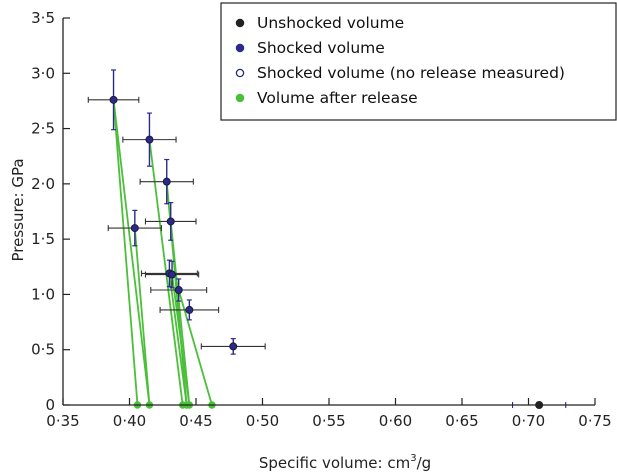 This screenshot has width=617, height=474. What do you see at coordinates (395, 421) in the screenshot?
I see `x-tick-label: 0·60` at bounding box center [395, 421].